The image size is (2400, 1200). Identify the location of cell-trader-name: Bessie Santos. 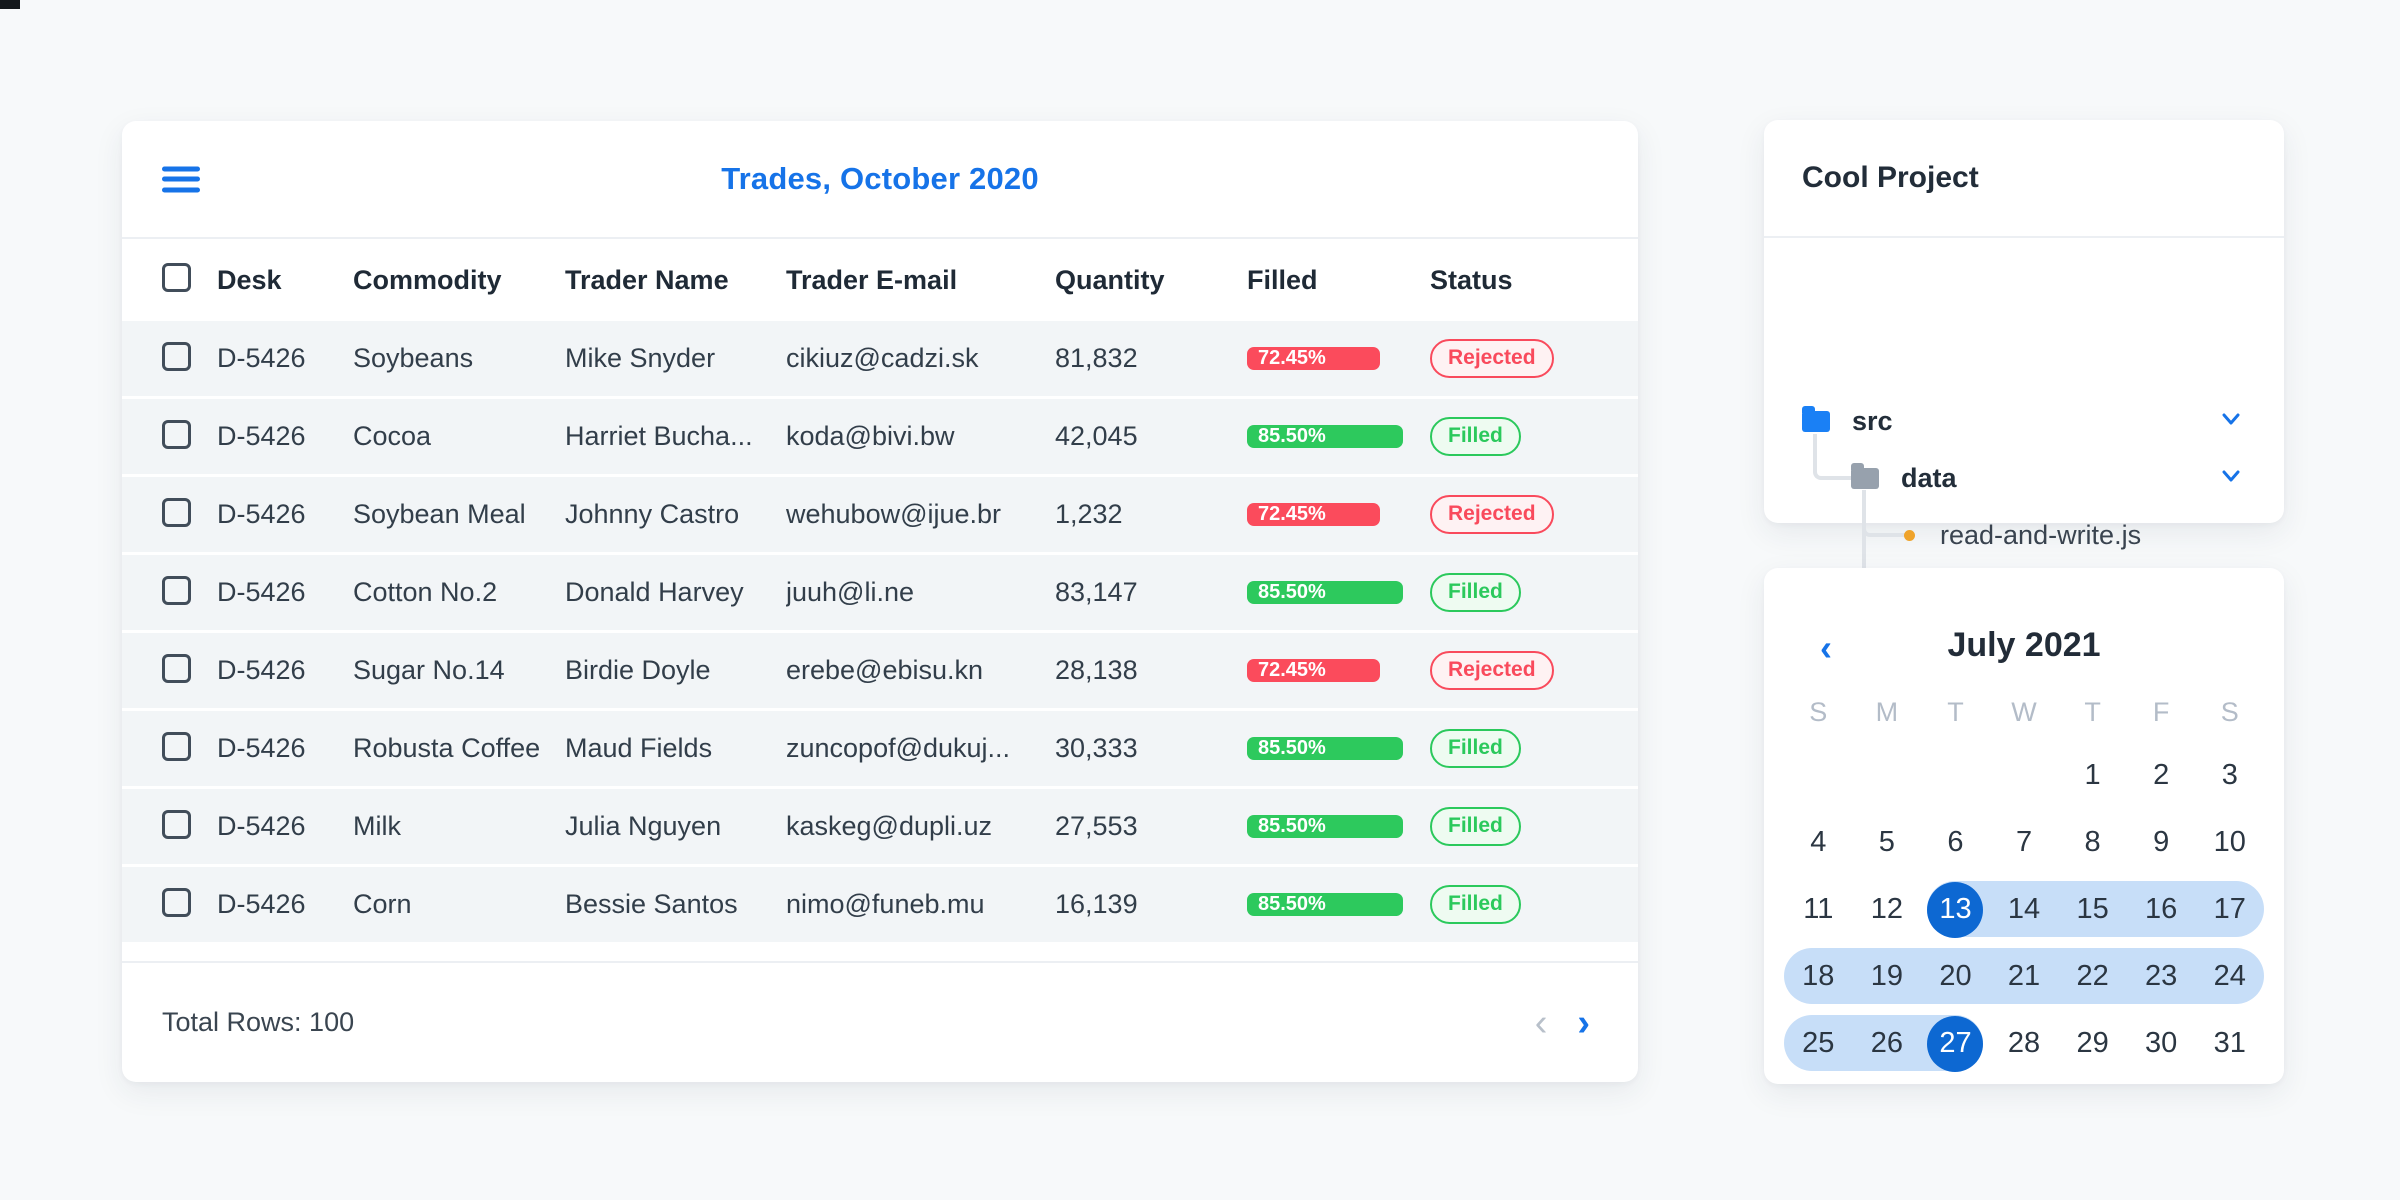
(651, 904).